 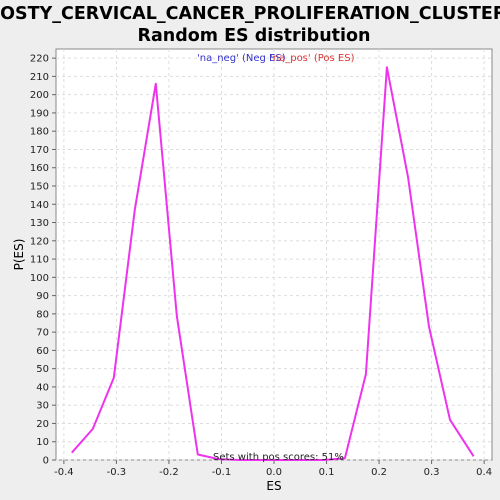 I want to click on y-tick-label: 40, so click(x=42, y=387).